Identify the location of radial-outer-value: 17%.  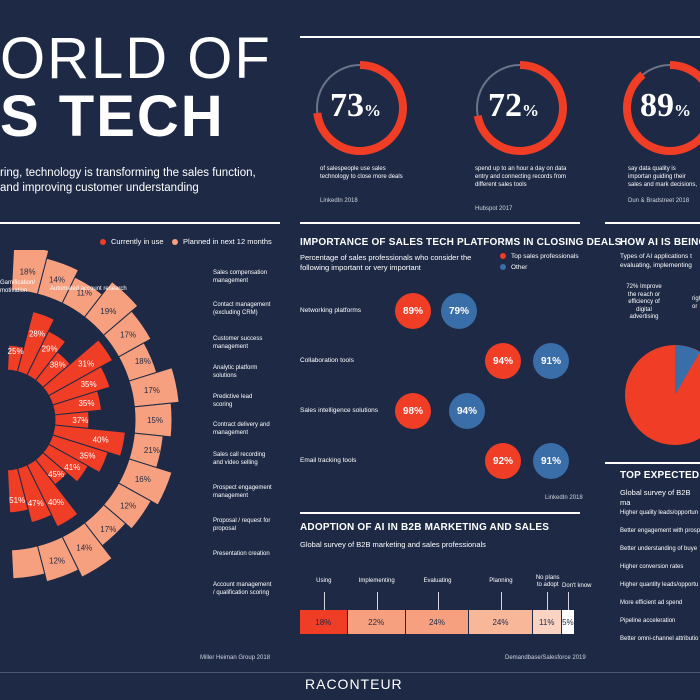
(152, 390).